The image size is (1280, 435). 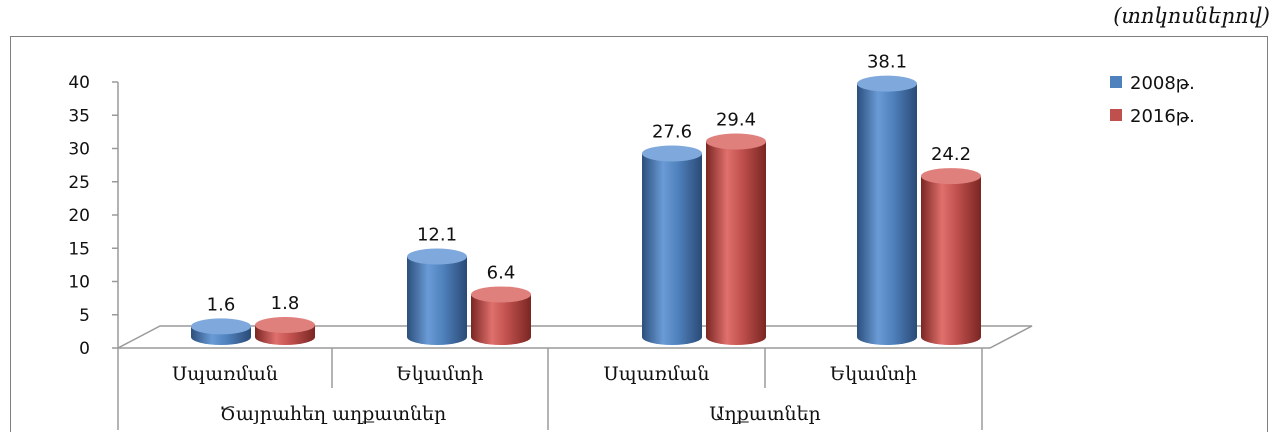 What do you see at coordinates (736, 119) in the screenshot?
I see `bar-value-label: 29.4` at bounding box center [736, 119].